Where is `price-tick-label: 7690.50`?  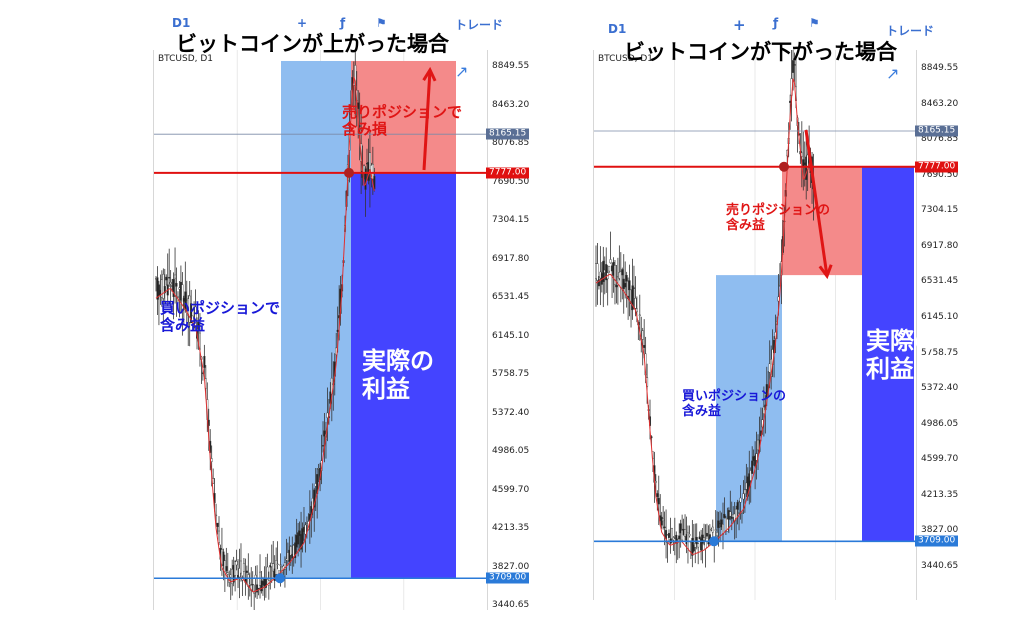 price-tick-label: 7690.50 is located at coordinates (511, 181).